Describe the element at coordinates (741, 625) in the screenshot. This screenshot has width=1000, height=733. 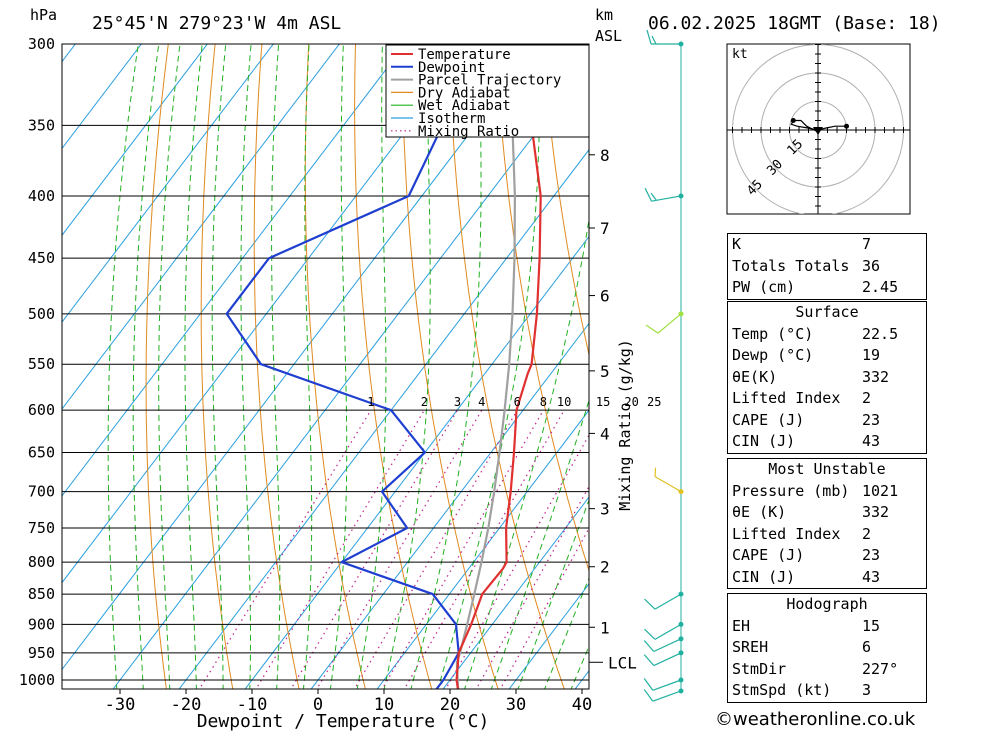
I see `info-label: EH` at that location.